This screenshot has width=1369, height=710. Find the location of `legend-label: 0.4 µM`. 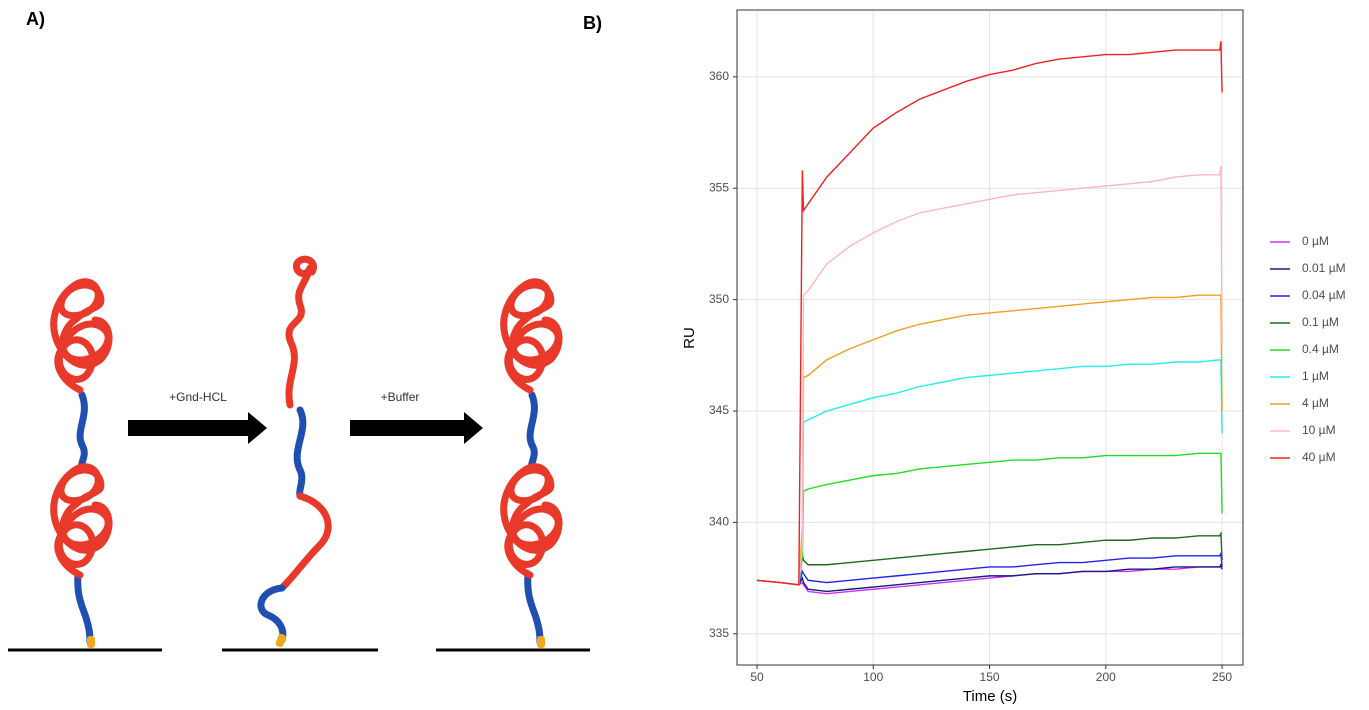

legend-label: 0.4 µM is located at coordinates (1320, 349).